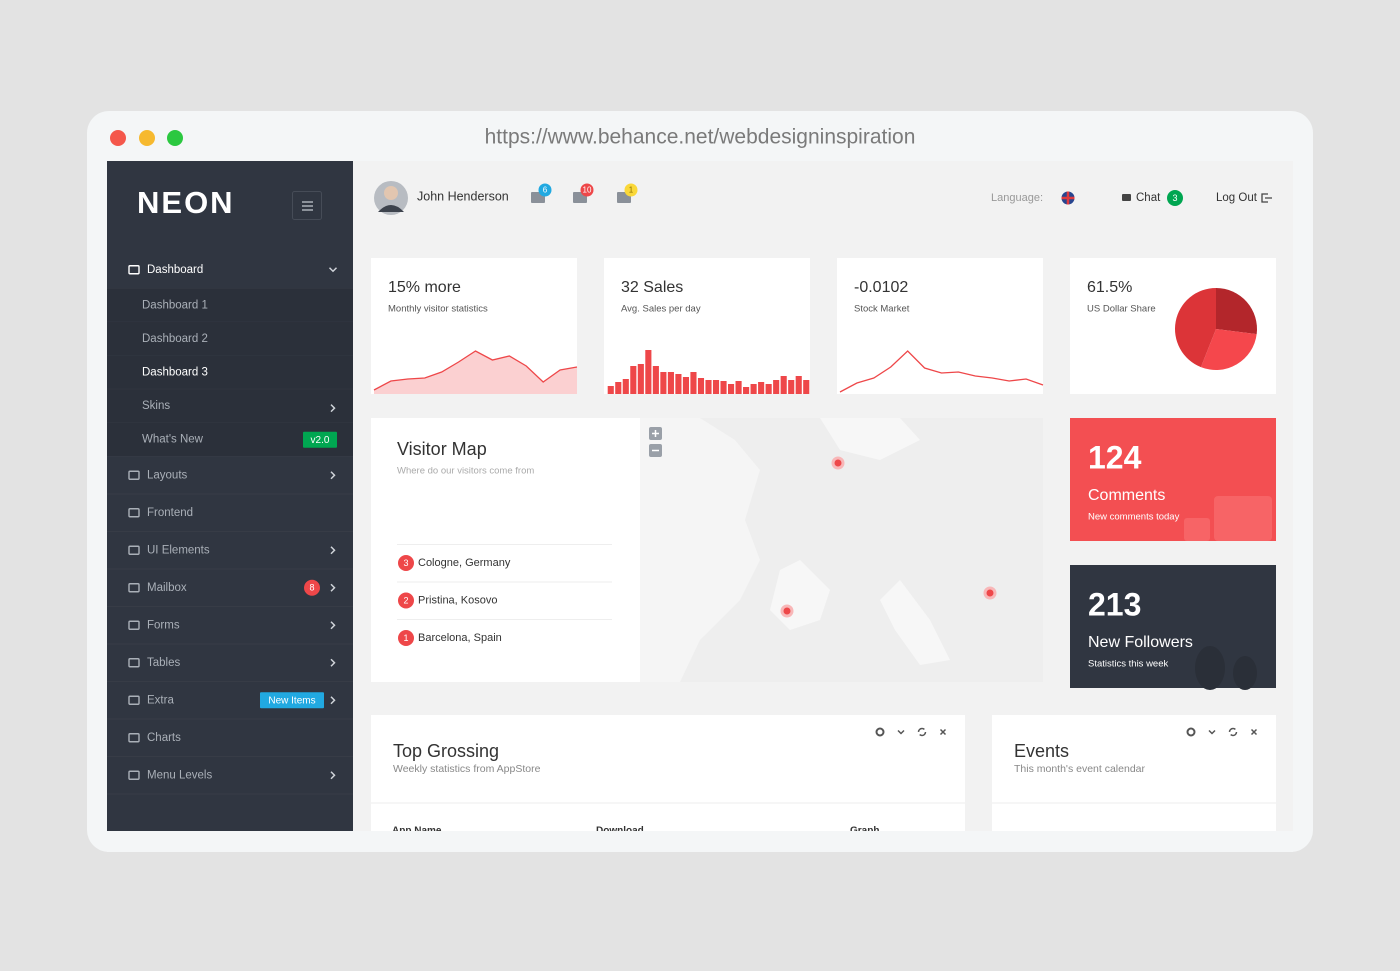  I want to click on stat-subtitle: Avg. Sales per day, so click(661, 309).